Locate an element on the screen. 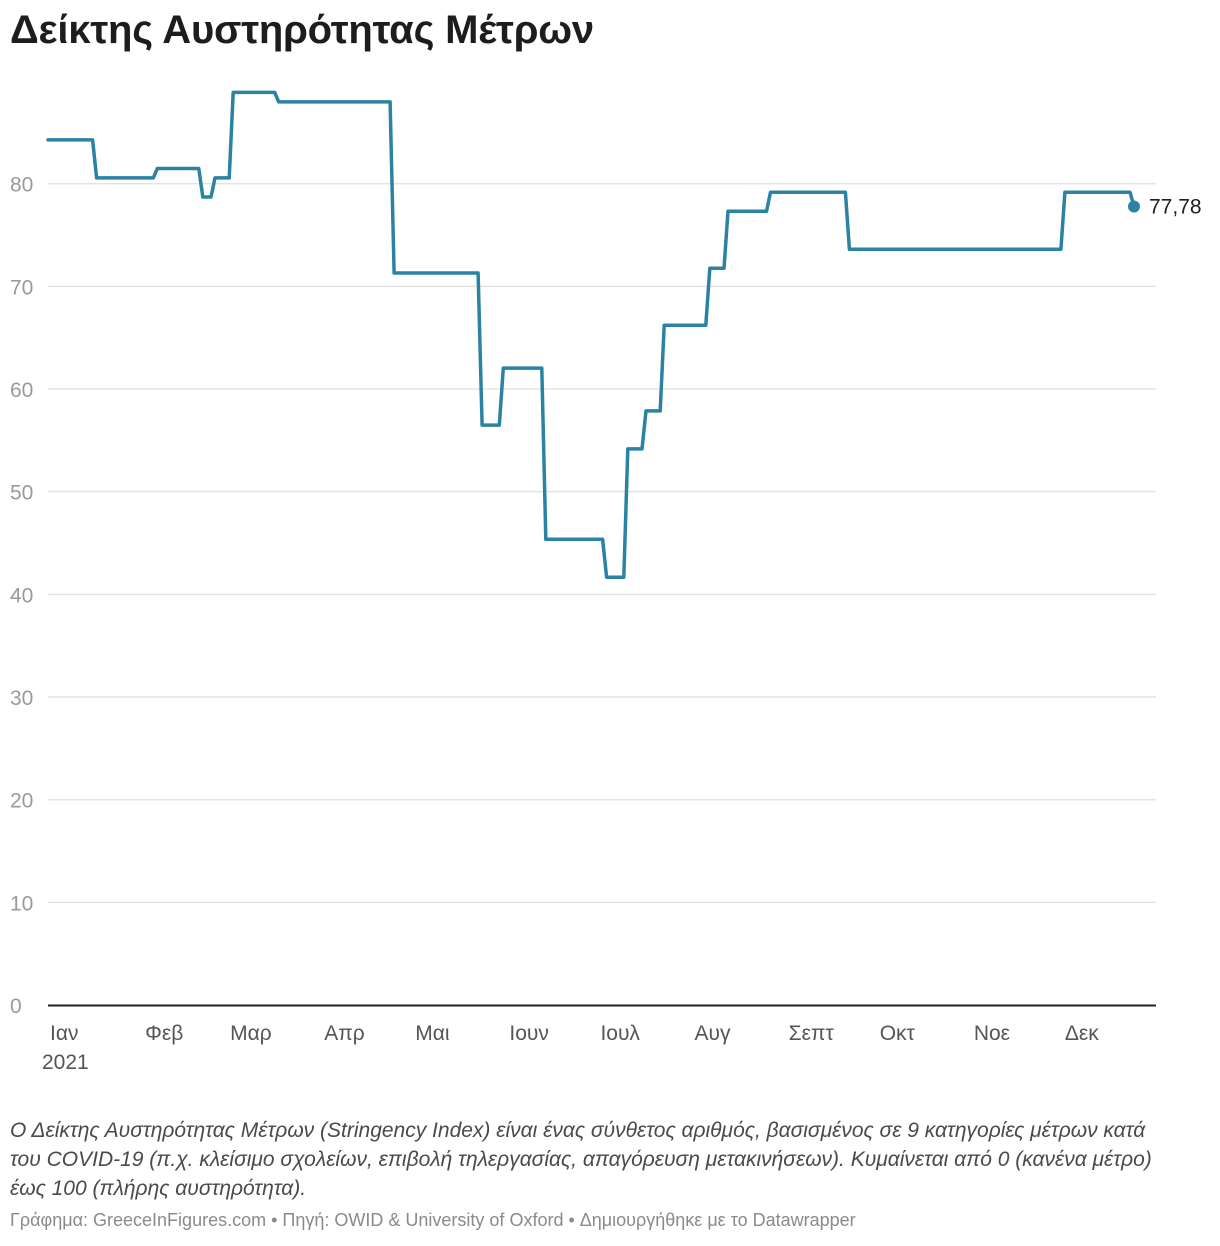 The height and width of the screenshot is (1246, 1220). end-value-label: 77,78 is located at coordinates (1175, 206).